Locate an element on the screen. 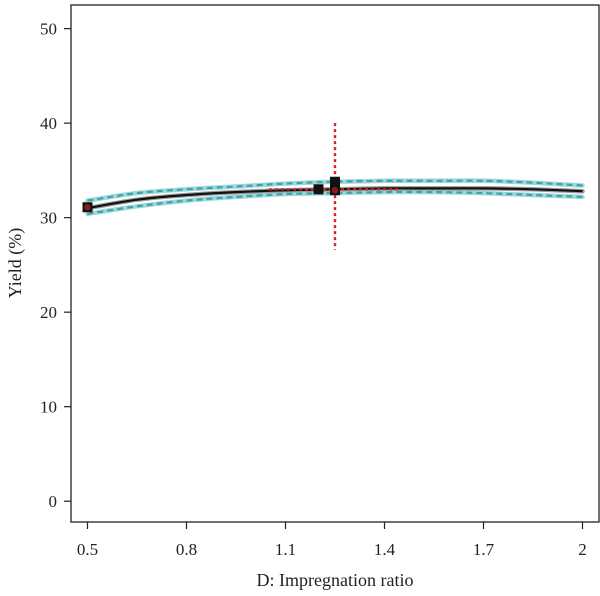 This screenshot has height=596, width=600. lower-confidence-band-line is located at coordinates (335, 202).